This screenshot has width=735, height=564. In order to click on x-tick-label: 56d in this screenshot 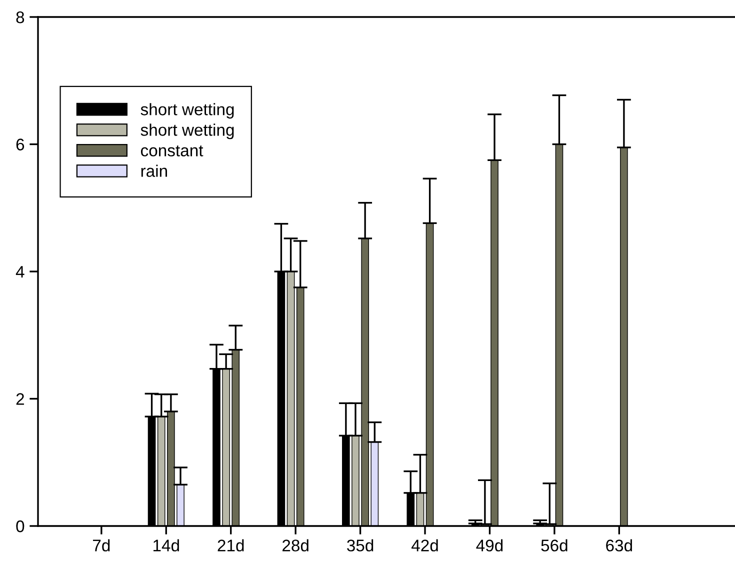, I will do `click(554, 545)`.